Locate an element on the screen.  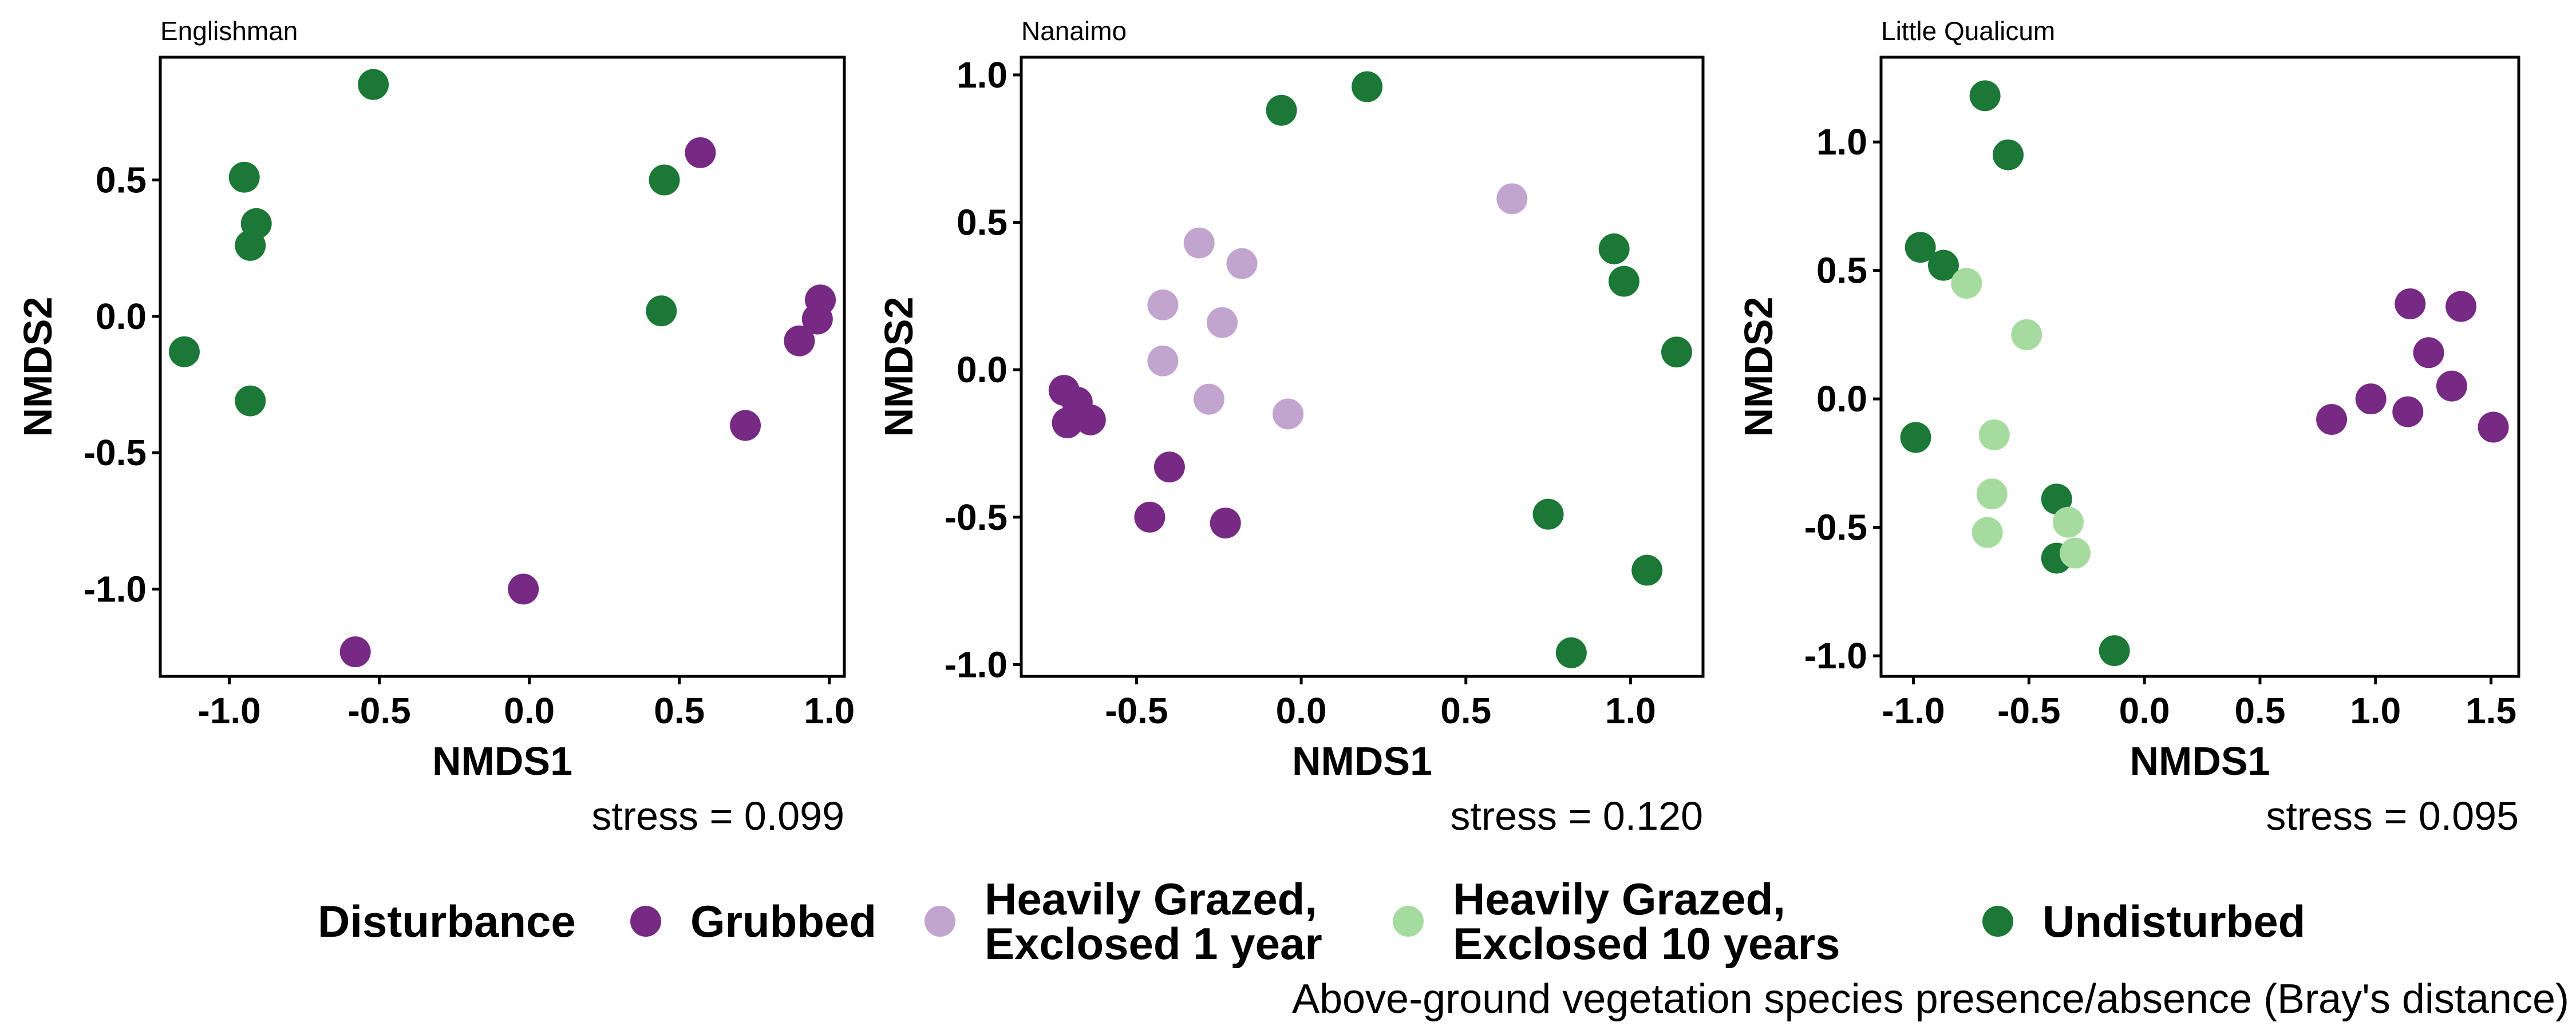
x-tick-label: -1.0 is located at coordinates (1913, 710).